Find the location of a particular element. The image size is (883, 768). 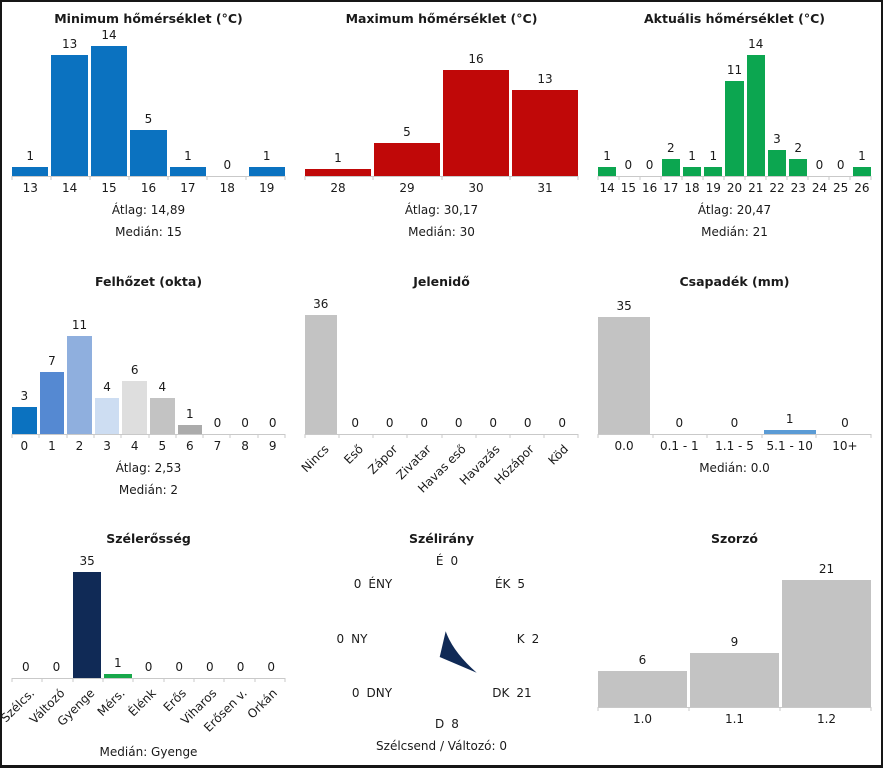

x-tick-label: 20 is located at coordinates (734, 188).